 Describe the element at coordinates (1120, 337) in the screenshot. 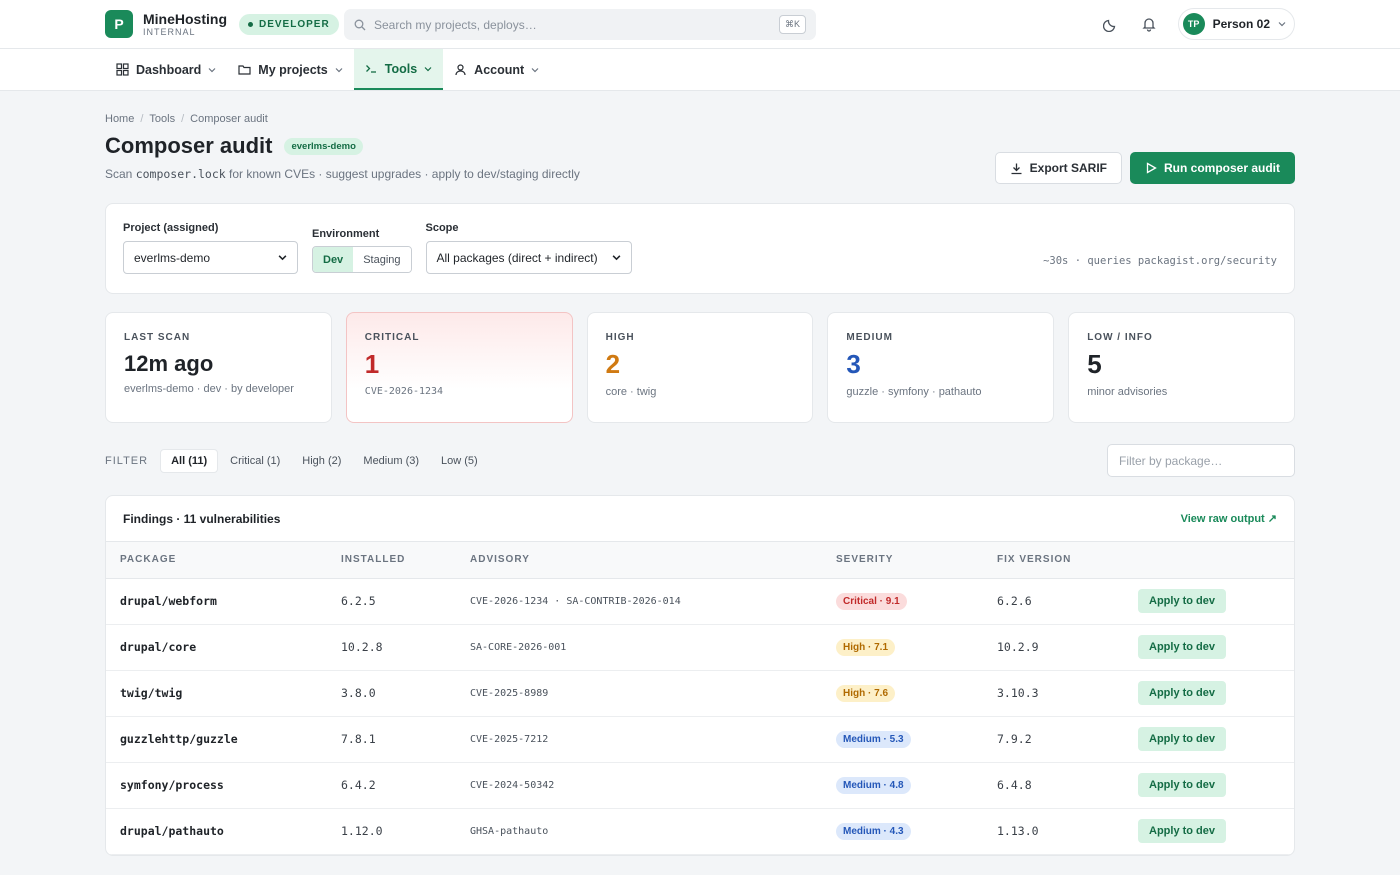

I see `stat-label: LOW / INFO` at that location.